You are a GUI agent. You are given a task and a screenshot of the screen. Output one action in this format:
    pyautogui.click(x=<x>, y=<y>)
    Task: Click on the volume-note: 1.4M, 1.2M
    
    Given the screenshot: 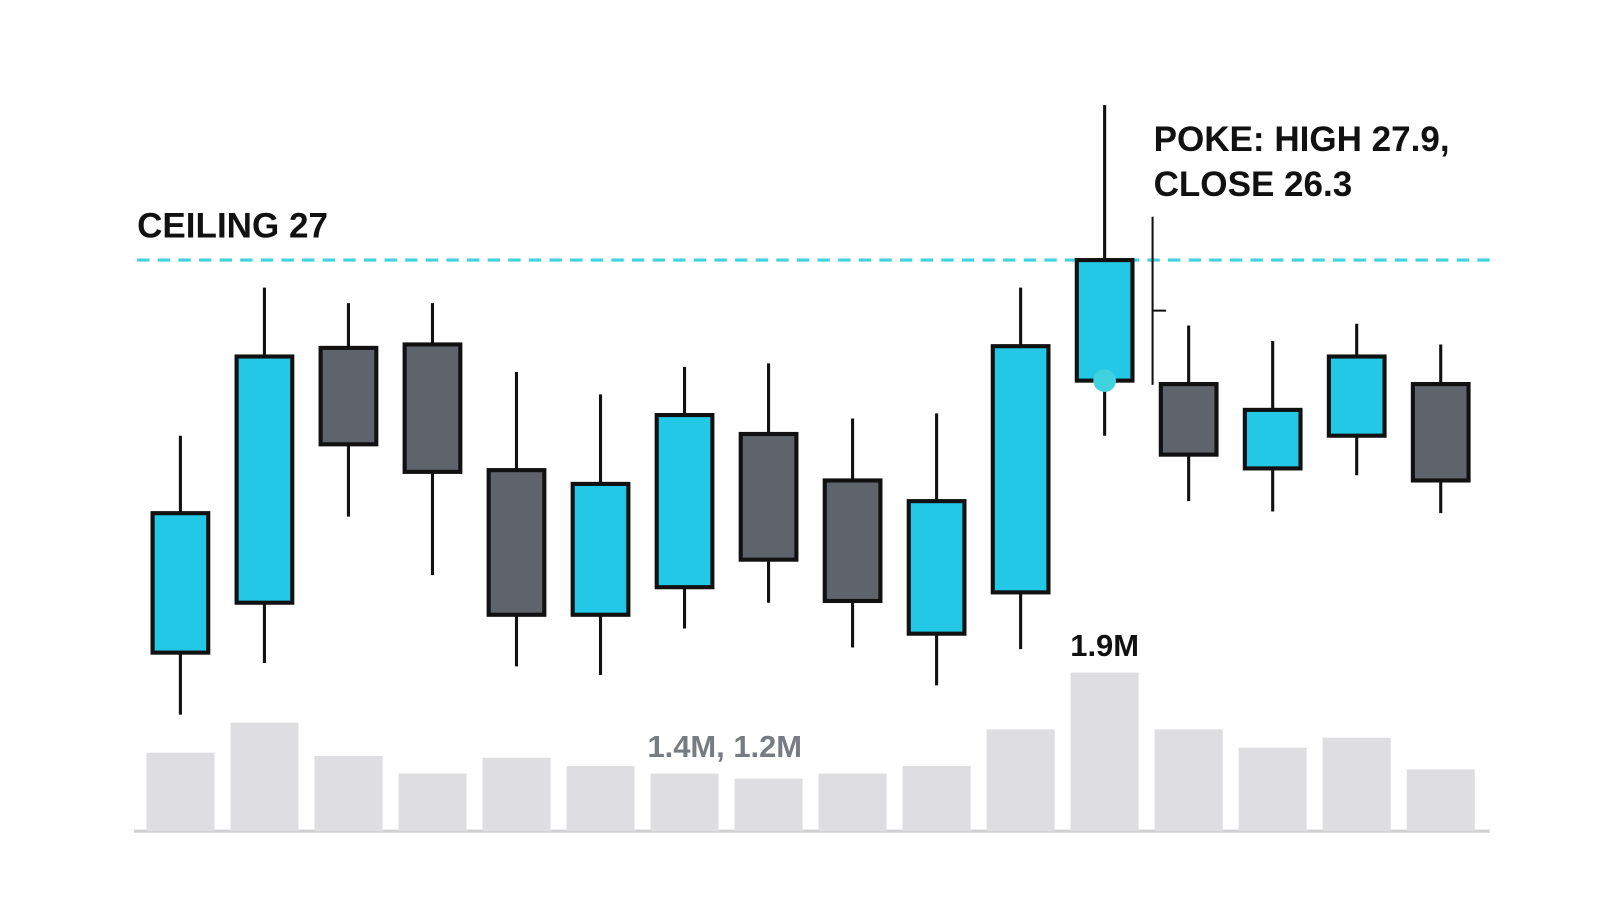 What is the action you would take?
    pyautogui.click(x=724, y=746)
    